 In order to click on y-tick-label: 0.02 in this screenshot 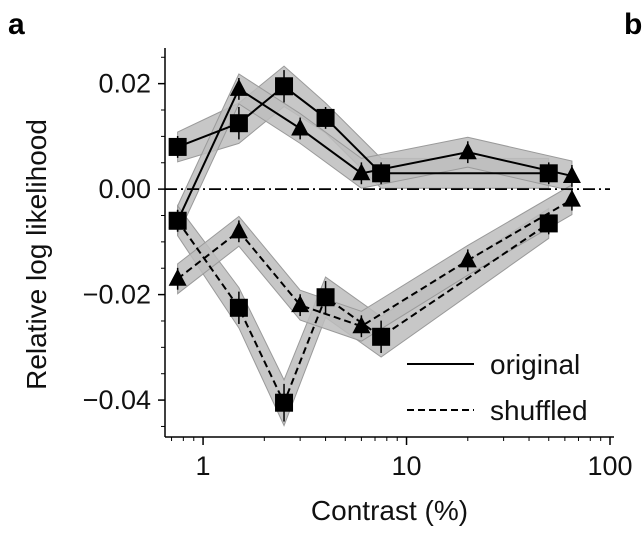, I will do `click(124, 84)`.